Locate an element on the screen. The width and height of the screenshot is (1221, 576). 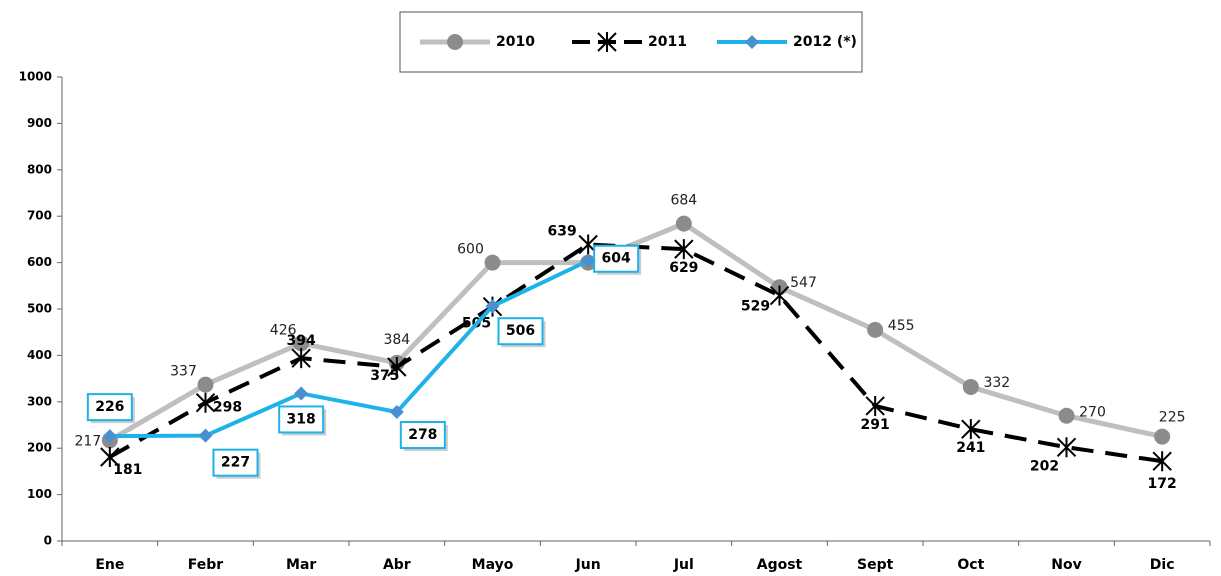
x-tick-label: Abr is located at coordinates (397, 565).